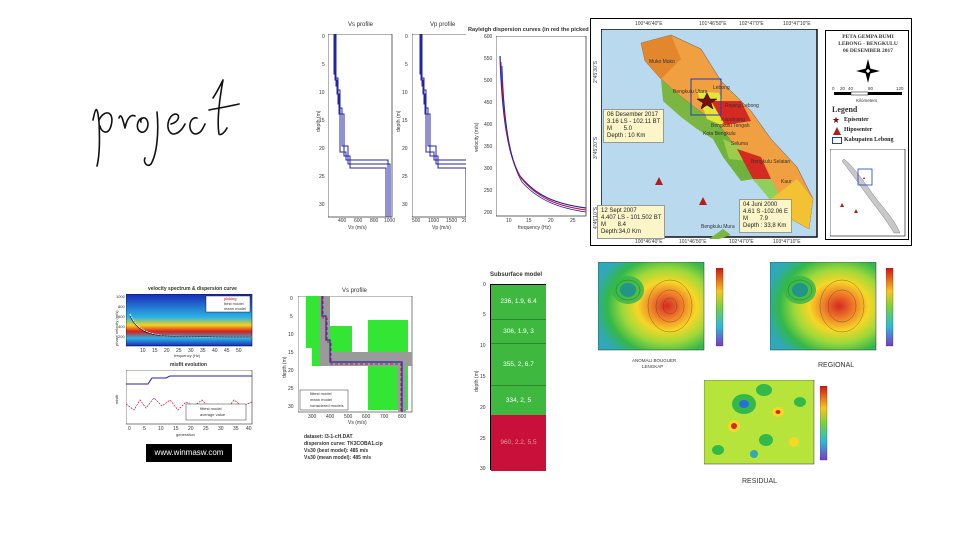 This screenshot has height=540, width=960. What do you see at coordinates (730, 126) in the screenshot?
I see `map-place: Bengkulu Tengah` at bounding box center [730, 126].